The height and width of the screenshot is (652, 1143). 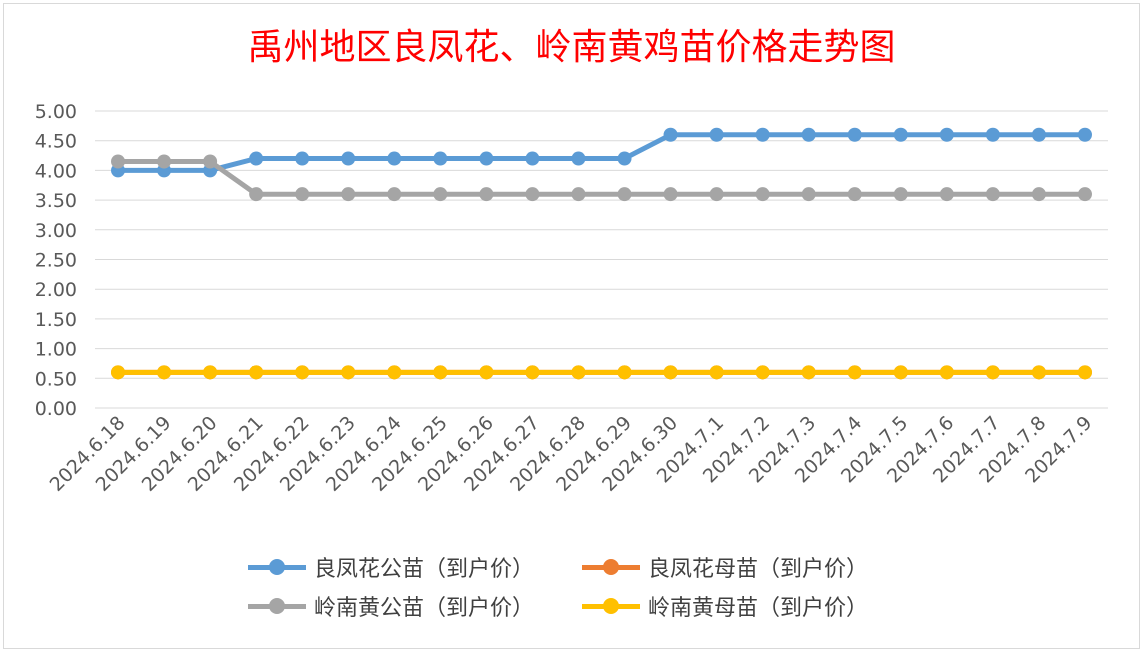 I want to click on y-tick-label: 3.00, so click(x=56, y=231).